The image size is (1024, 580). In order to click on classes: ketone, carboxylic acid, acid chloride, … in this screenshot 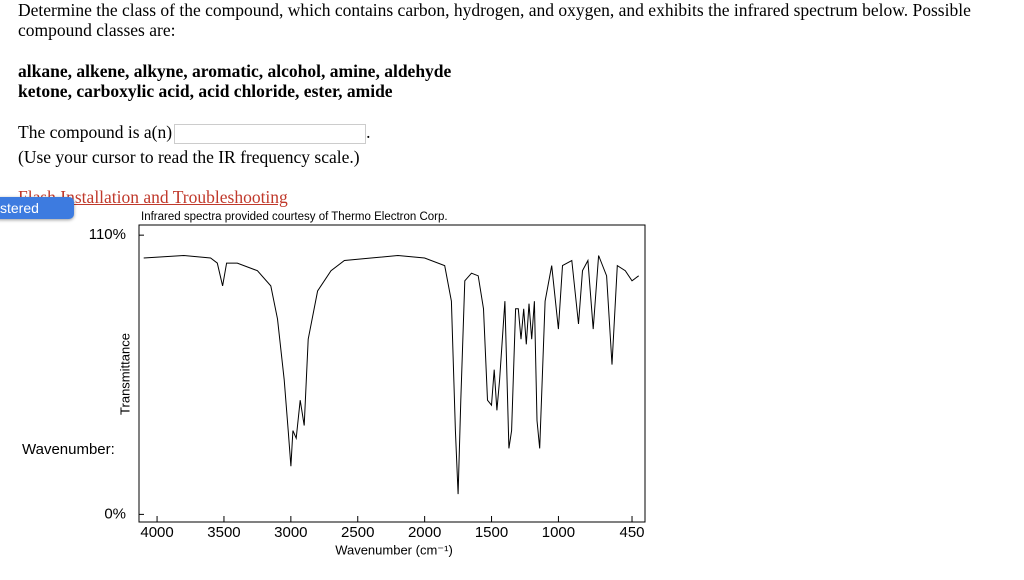, I will do `click(205, 91)`.